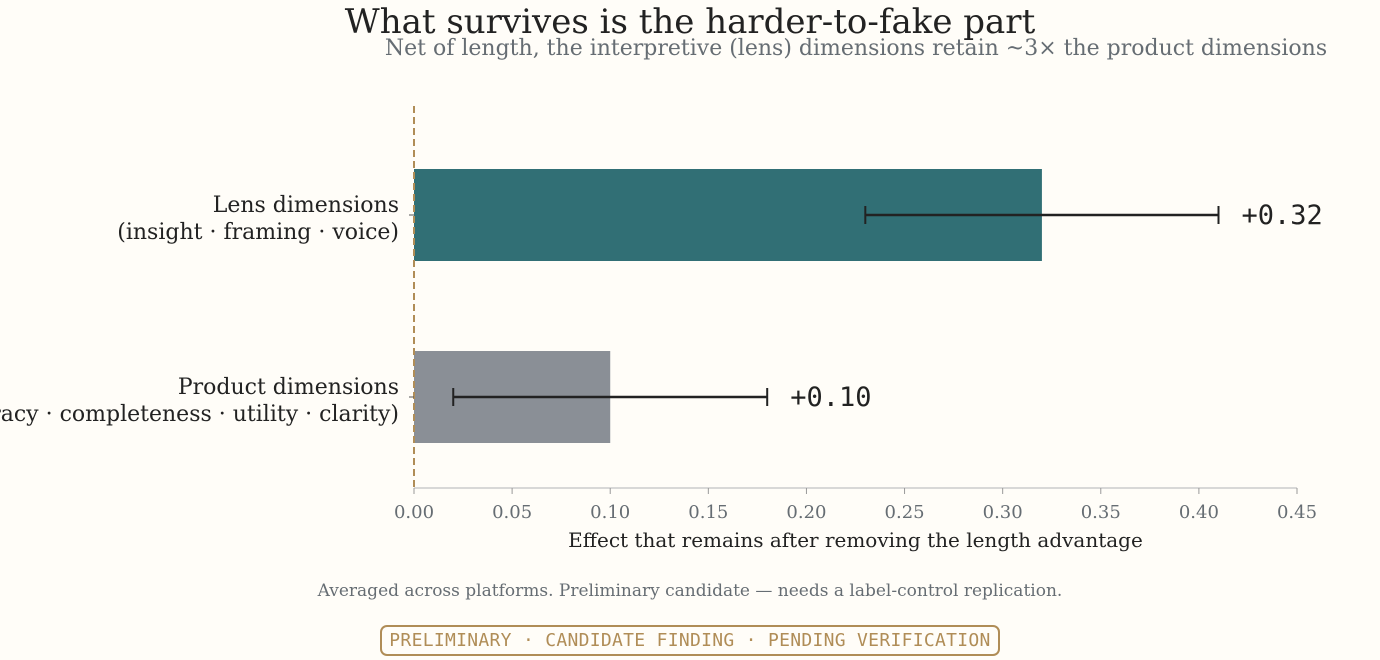 Image resolution: width=1380 pixels, height=660 pixels. What do you see at coordinates (708, 512) in the screenshot?
I see `x-tick-label-3: 0.15` at bounding box center [708, 512].